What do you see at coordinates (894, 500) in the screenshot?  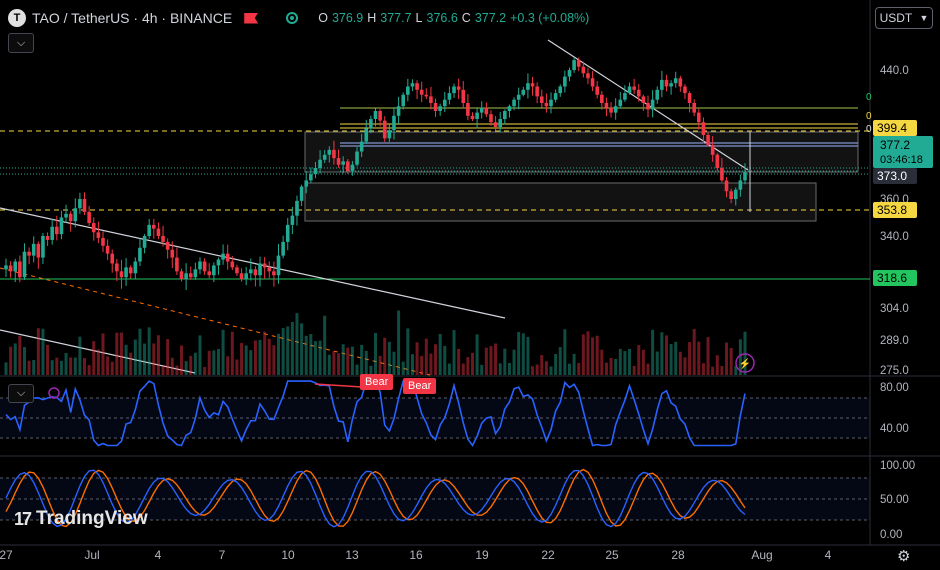 I see `stoch-tick-label: 50.00` at bounding box center [894, 500].